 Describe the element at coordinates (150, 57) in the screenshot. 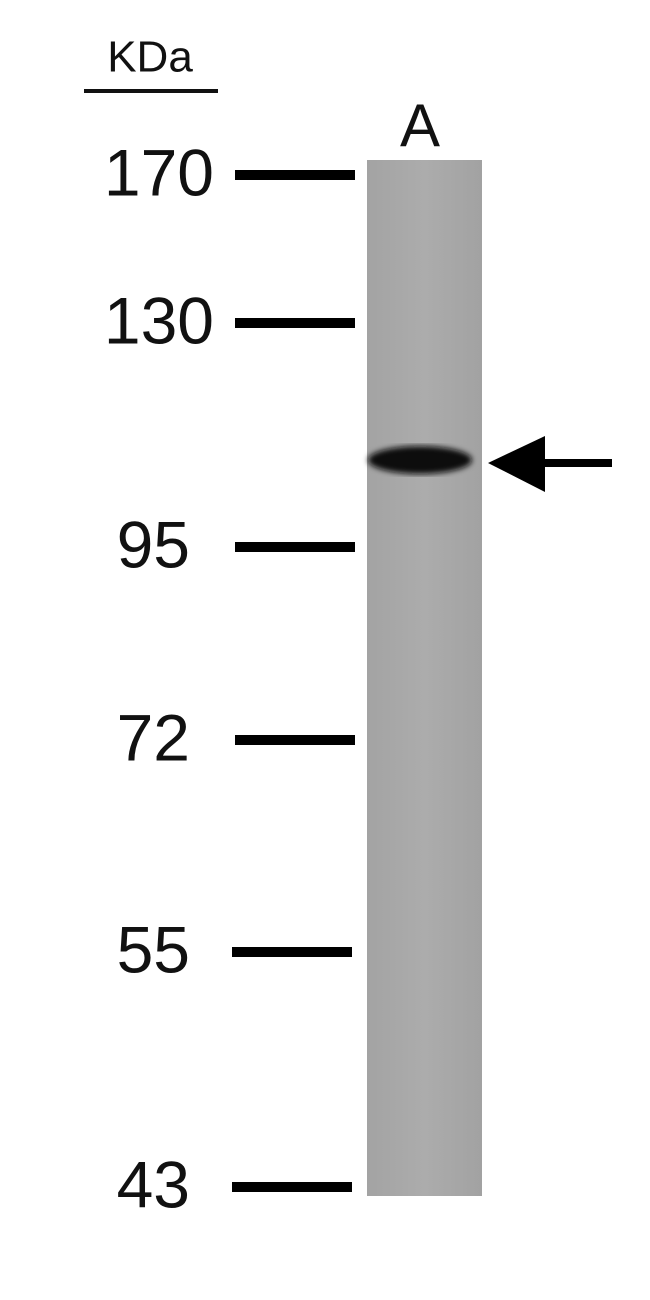

I see `unit-label: KDa` at that location.